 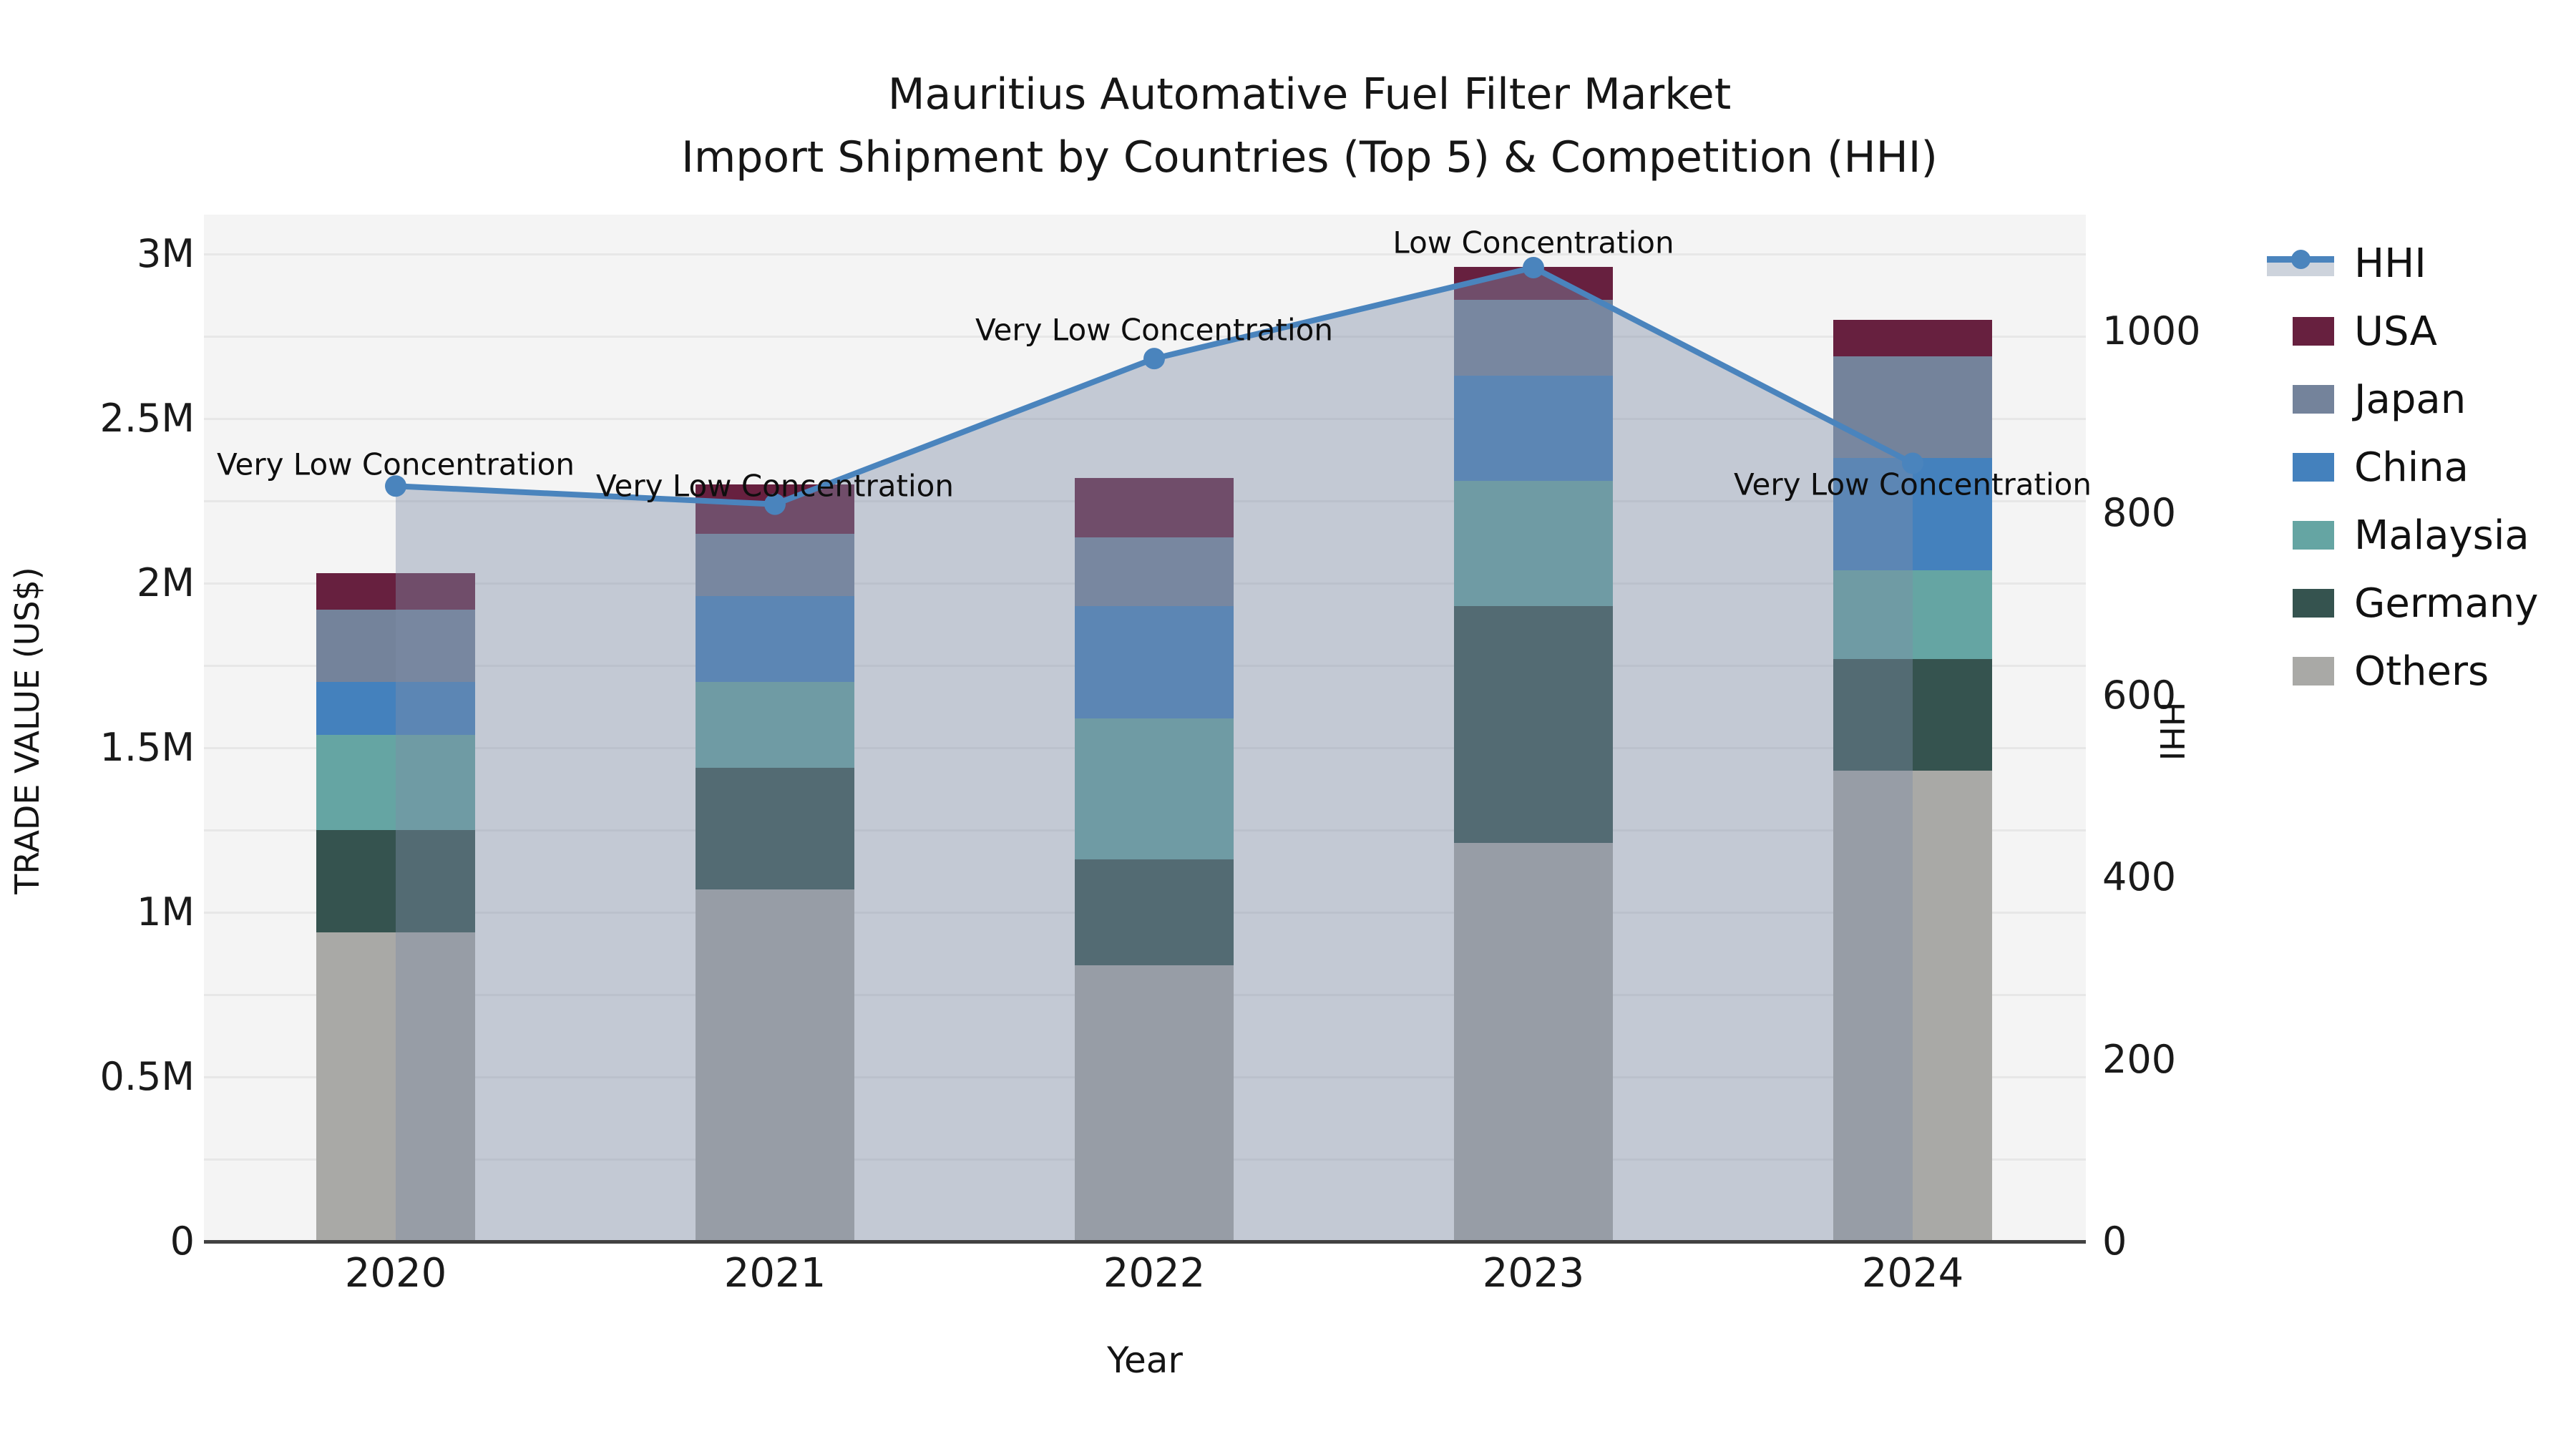 What do you see at coordinates (2139, 1059) in the screenshot?
I see `y-right-tick: 200` at bounding box center [2139, 1059].